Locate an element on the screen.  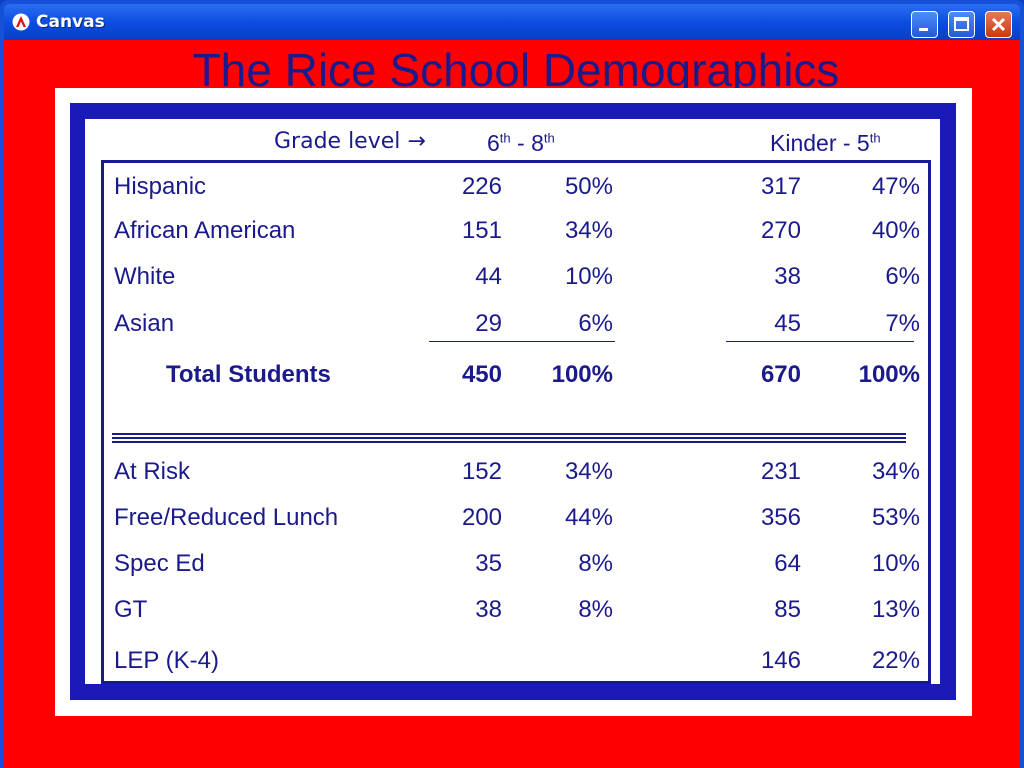
cell-count-6-8: 35 is located at coordinates (488, 563).